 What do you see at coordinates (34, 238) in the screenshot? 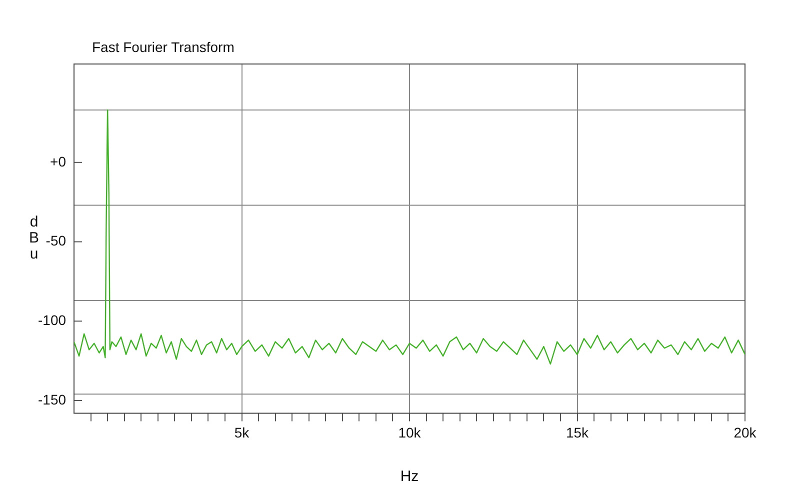
I see `y-axis-title: dBu` at bounding box center [34, 238].